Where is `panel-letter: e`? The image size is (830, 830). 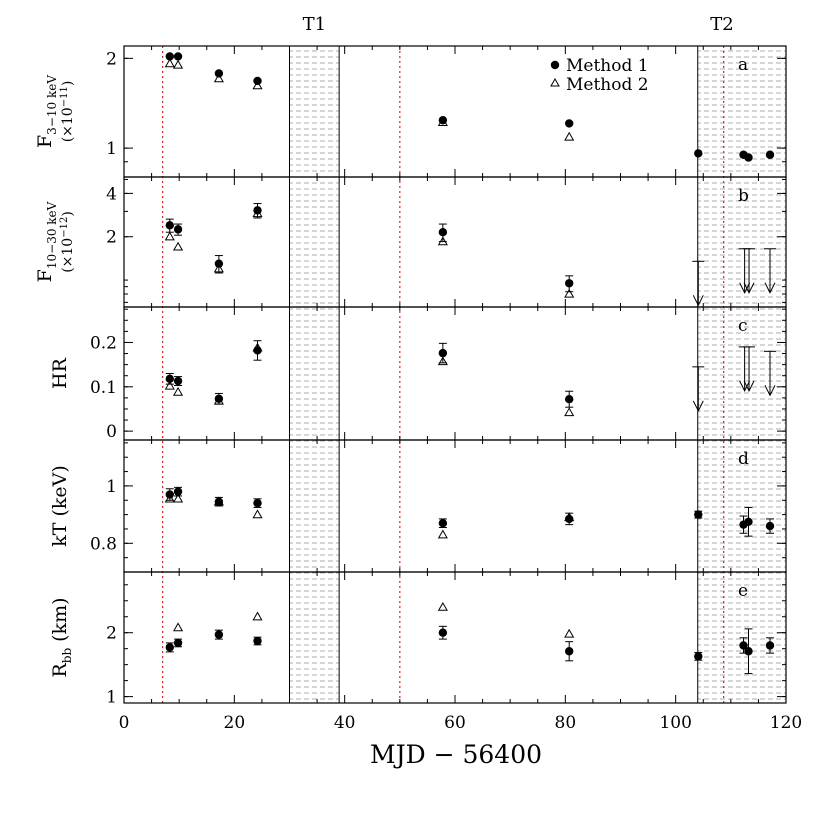
panel-letter: e is located at coordinates (743, 591).